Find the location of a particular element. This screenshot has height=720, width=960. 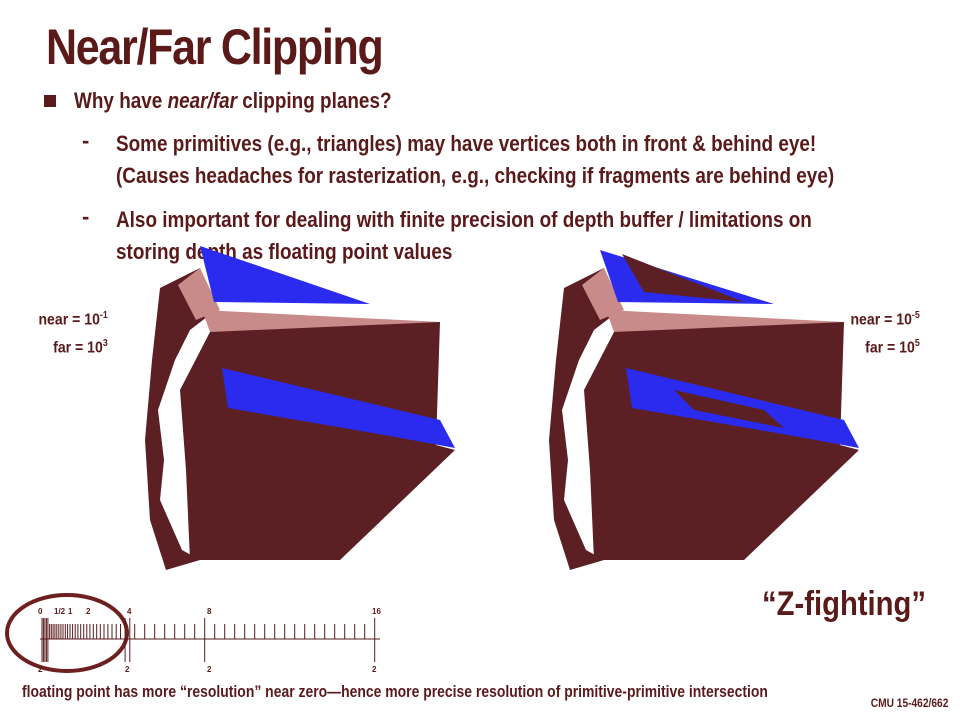

left-near-value: near = 10-1 is located at coordinates (73, 319).